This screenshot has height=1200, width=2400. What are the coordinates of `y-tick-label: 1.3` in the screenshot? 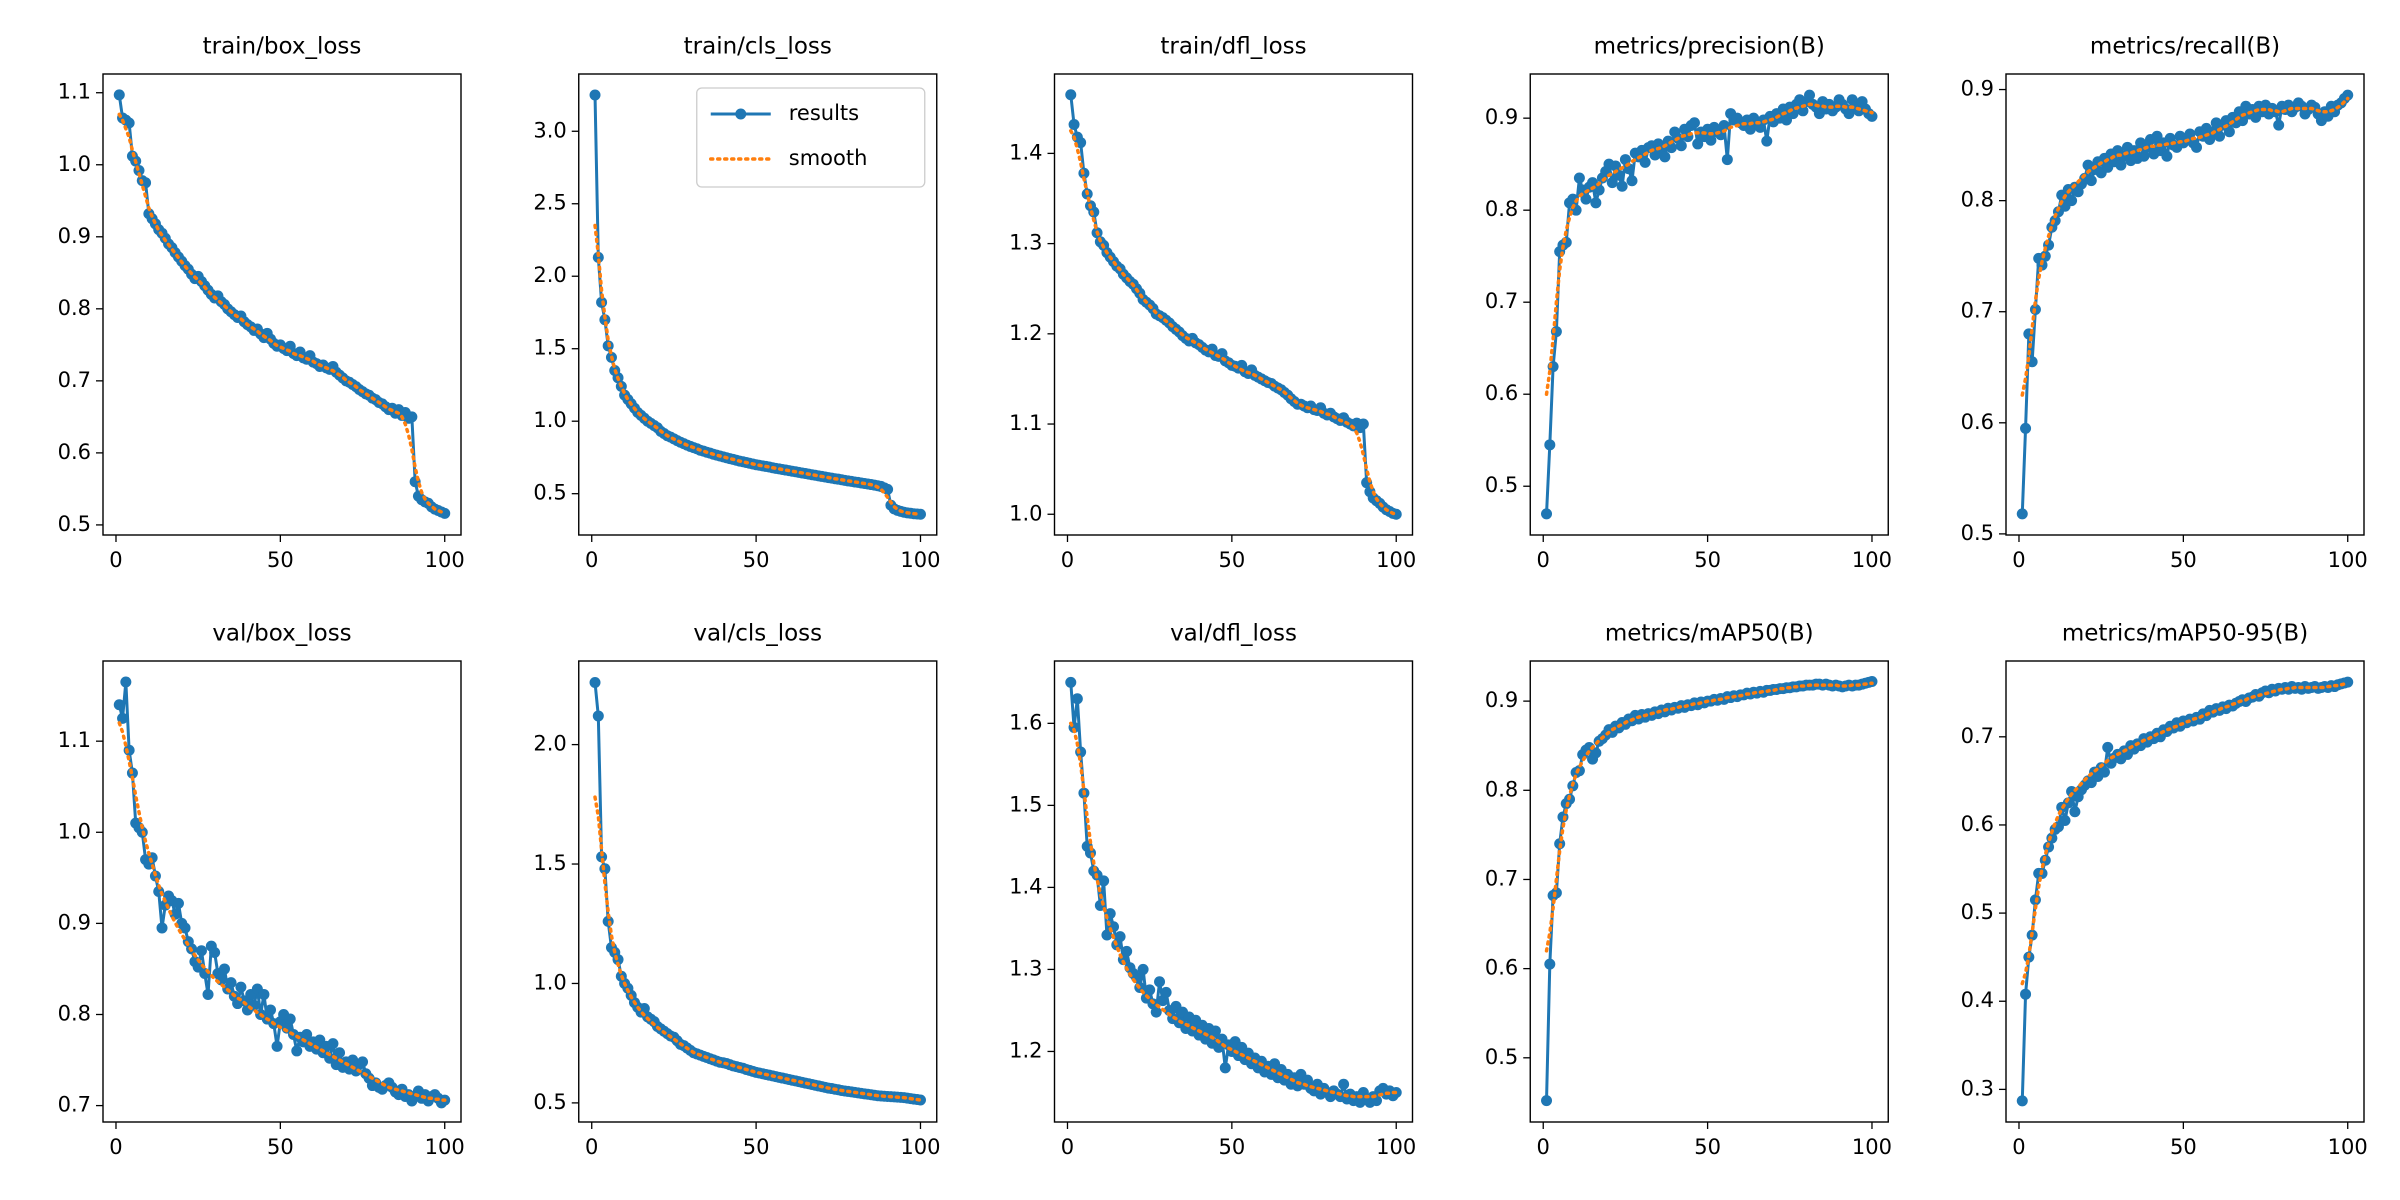 It's located at (1025, 968).